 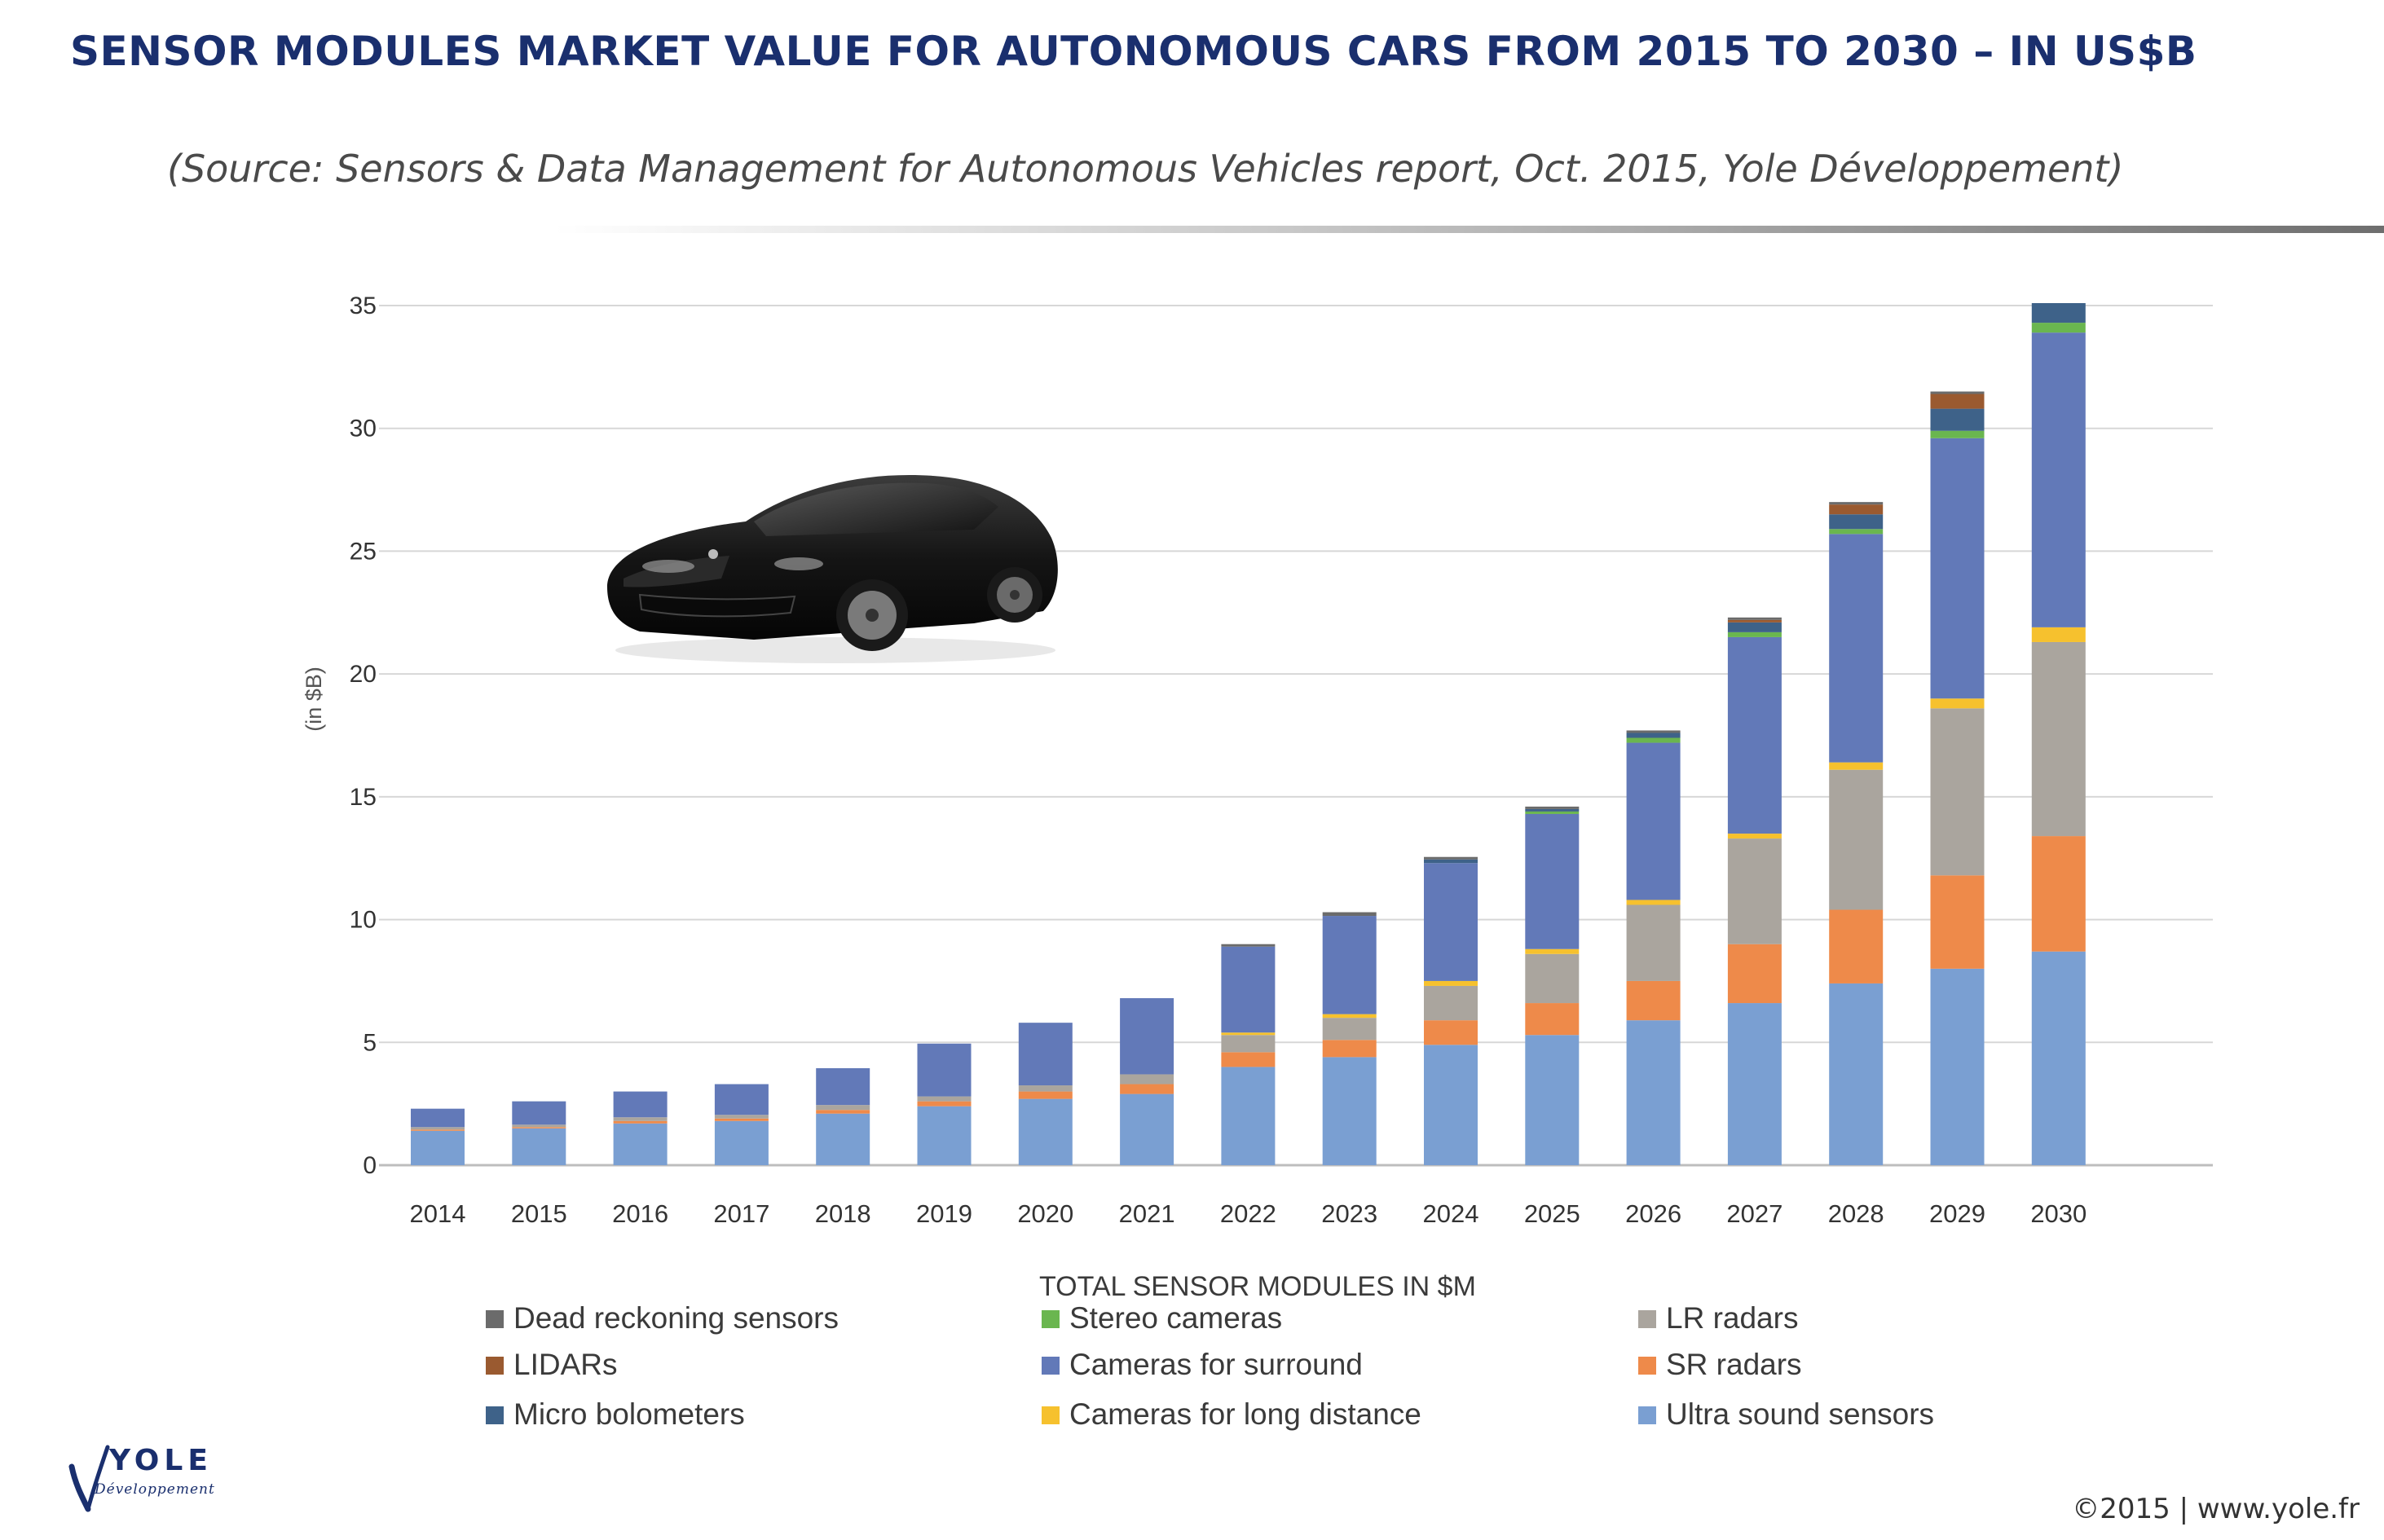 What do you see at coordinates (832, 569) in the screenshot?
I see `car-illustration` at bounding box center [832, 569].